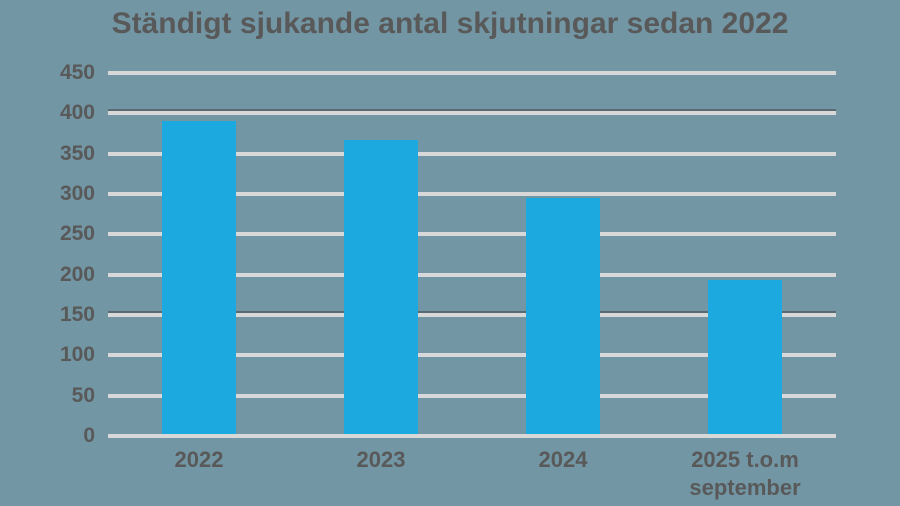 The height and width of the screenshot is (506, 900). I want to click on bar-2025 t.o.m september, so click(745, 358).